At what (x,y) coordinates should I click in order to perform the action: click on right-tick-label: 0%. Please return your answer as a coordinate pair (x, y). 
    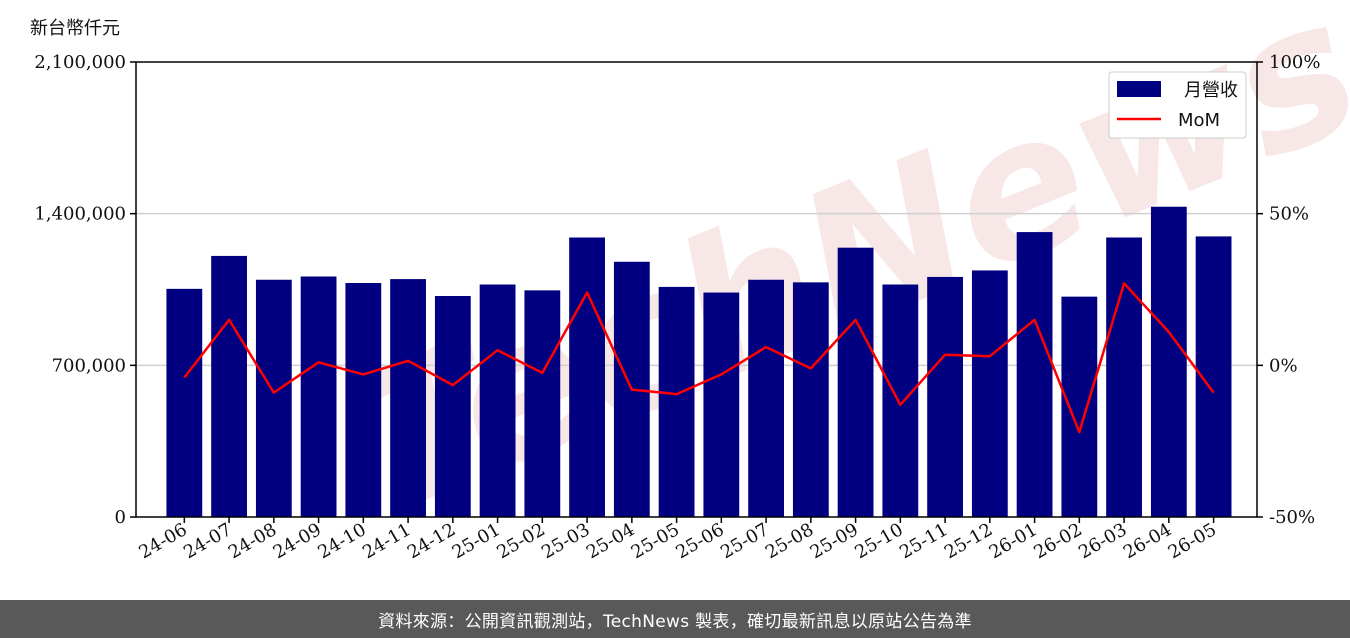
    Looking at the image, I should click on (1283, 365).